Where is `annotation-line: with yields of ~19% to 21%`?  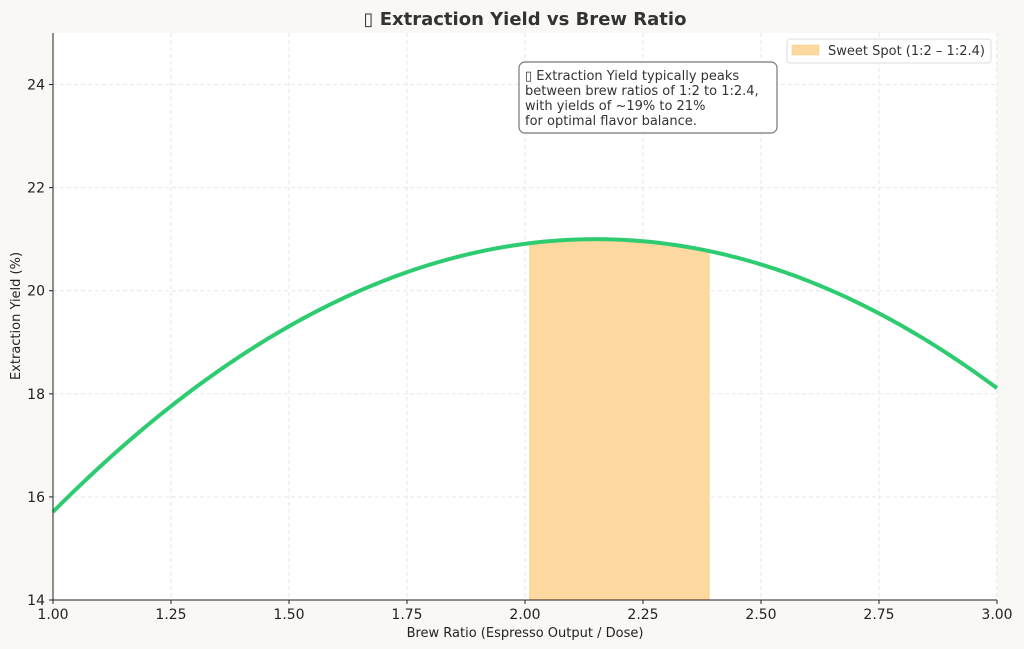 annotation-line: with yields of ~19% to 21% is located at coordinates (615, 106).